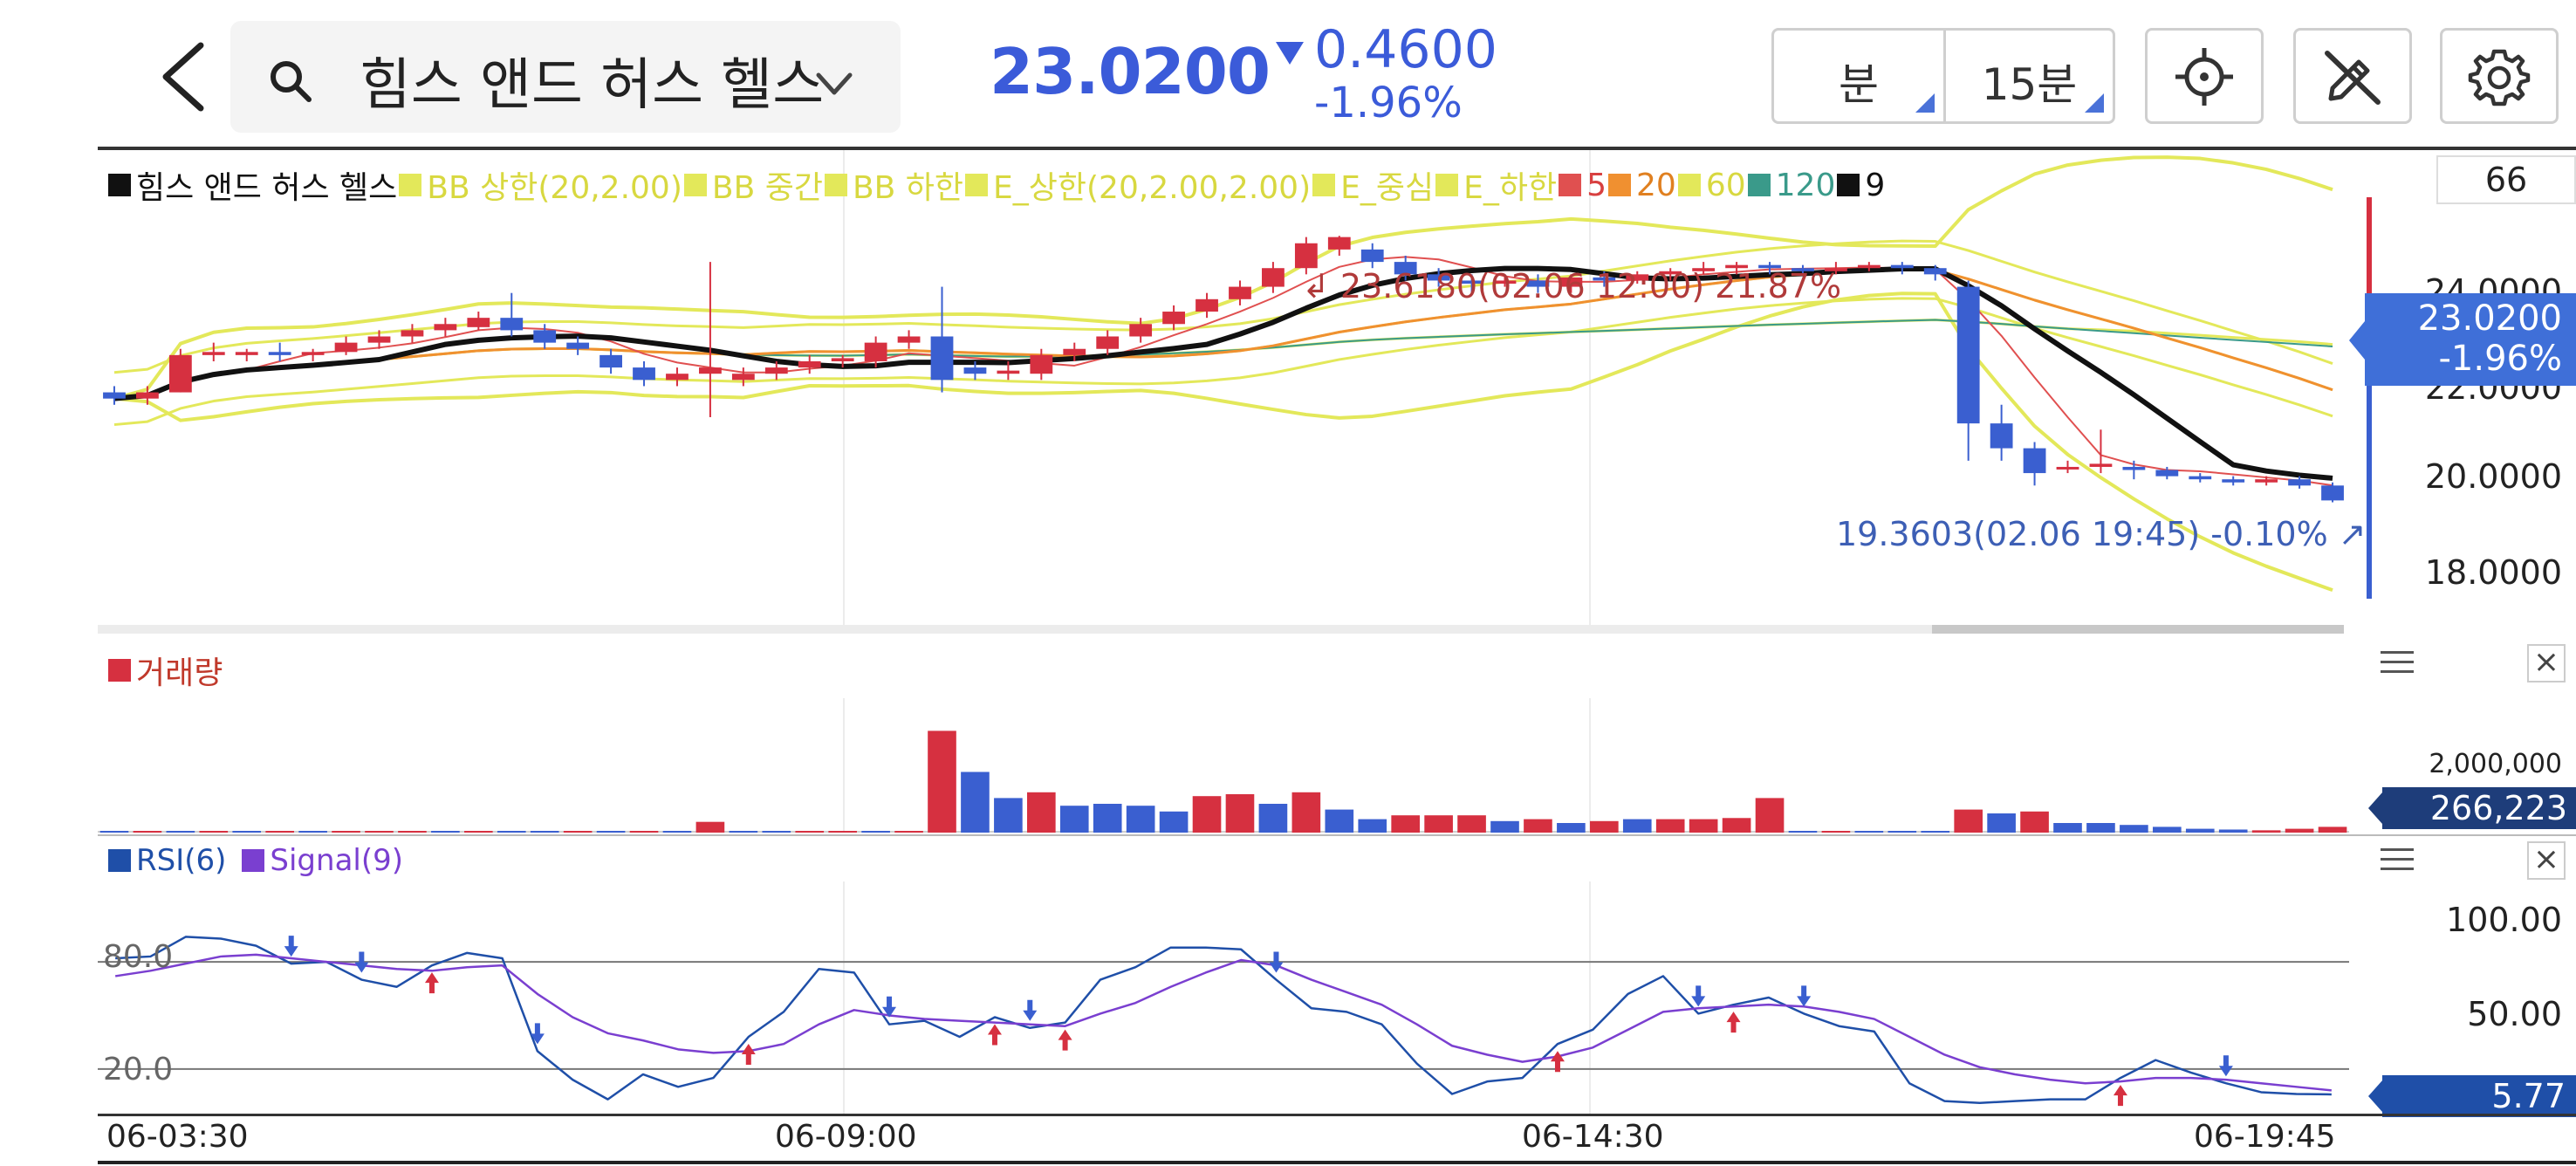  Describe the element at coordinates (183, 76) in the screenshot. I see `back-arrow-icon` at that location.